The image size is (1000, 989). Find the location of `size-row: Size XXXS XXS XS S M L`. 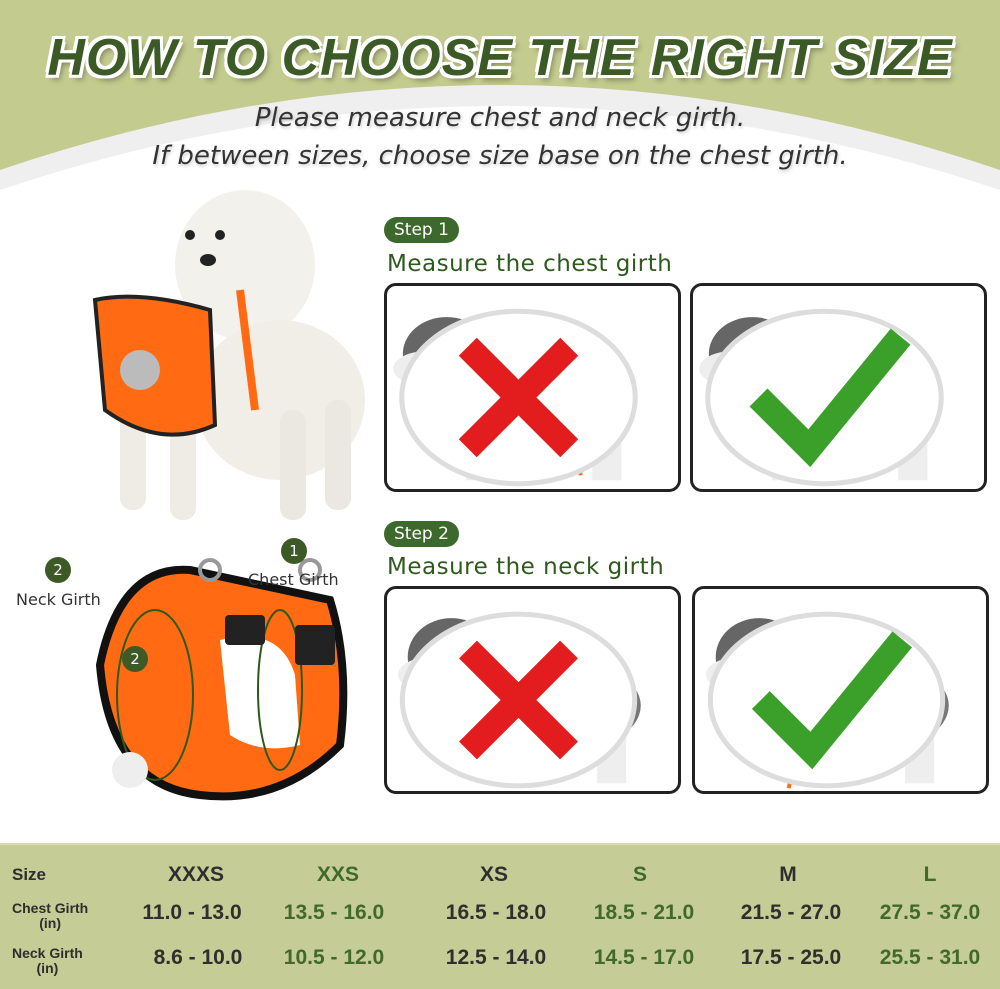

size-row: Size XXXS XXS XS S M L is located at coordinates (500, 883).